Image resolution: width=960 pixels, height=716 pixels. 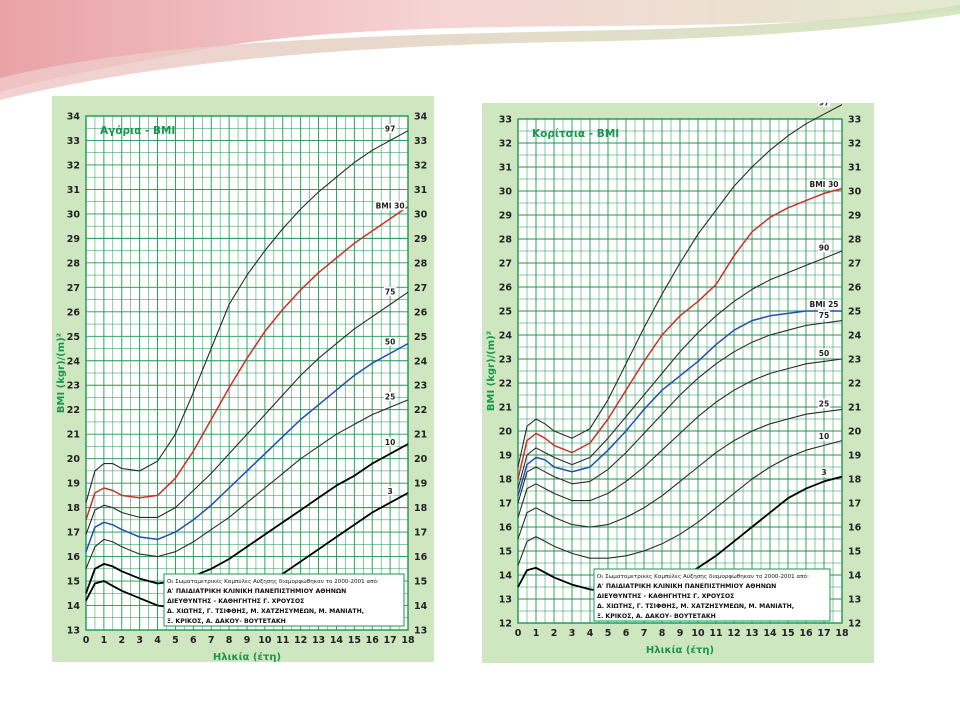 I want to click on x-tick-label: 10, so click(x=698, y=633).